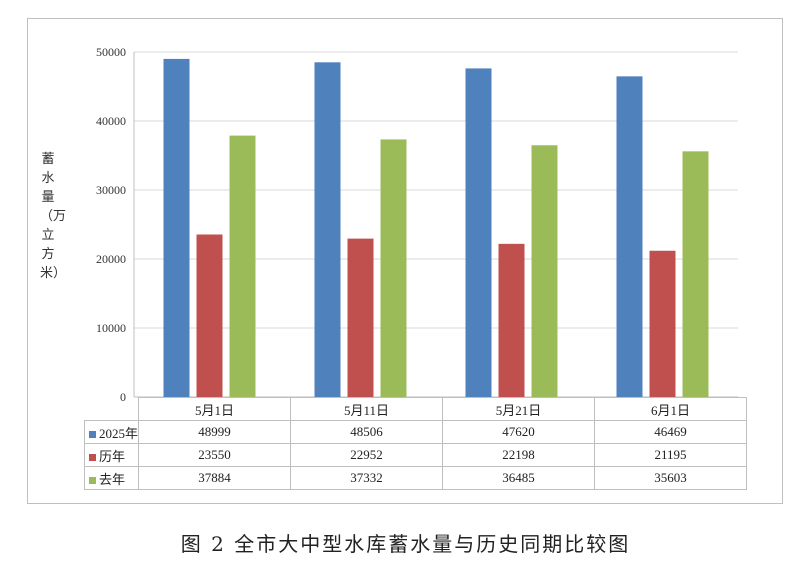 The image size is (811, 581). Describe the element at coordinates (367, 432) in the screenshot. I see `data-label: 48506` at that location.